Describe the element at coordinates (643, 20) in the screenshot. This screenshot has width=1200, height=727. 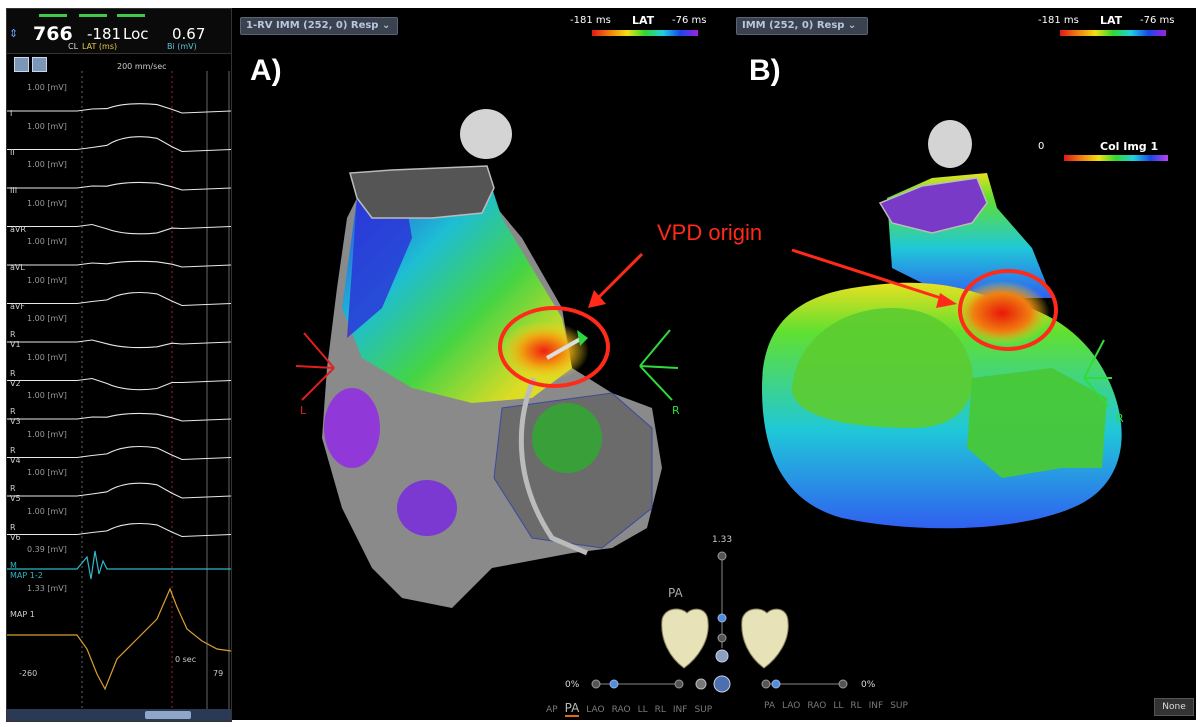
I see `lat-title-a: LAT` at that location.